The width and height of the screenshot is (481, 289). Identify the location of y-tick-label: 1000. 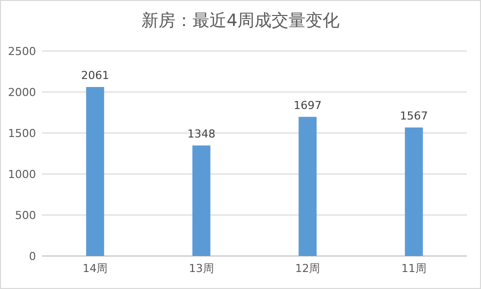
(22, 174).